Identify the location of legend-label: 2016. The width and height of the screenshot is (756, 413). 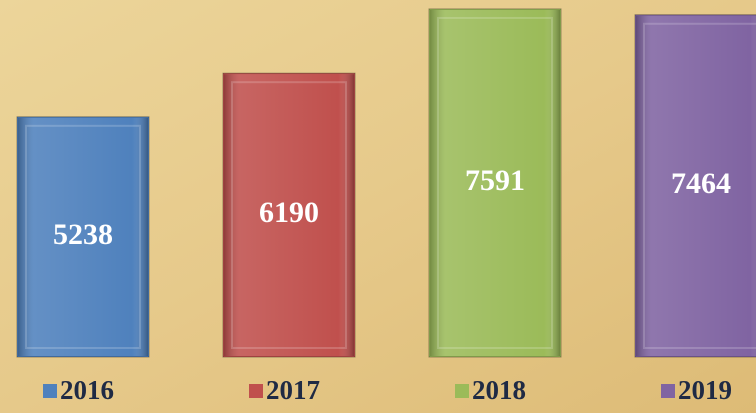
(87, 390).